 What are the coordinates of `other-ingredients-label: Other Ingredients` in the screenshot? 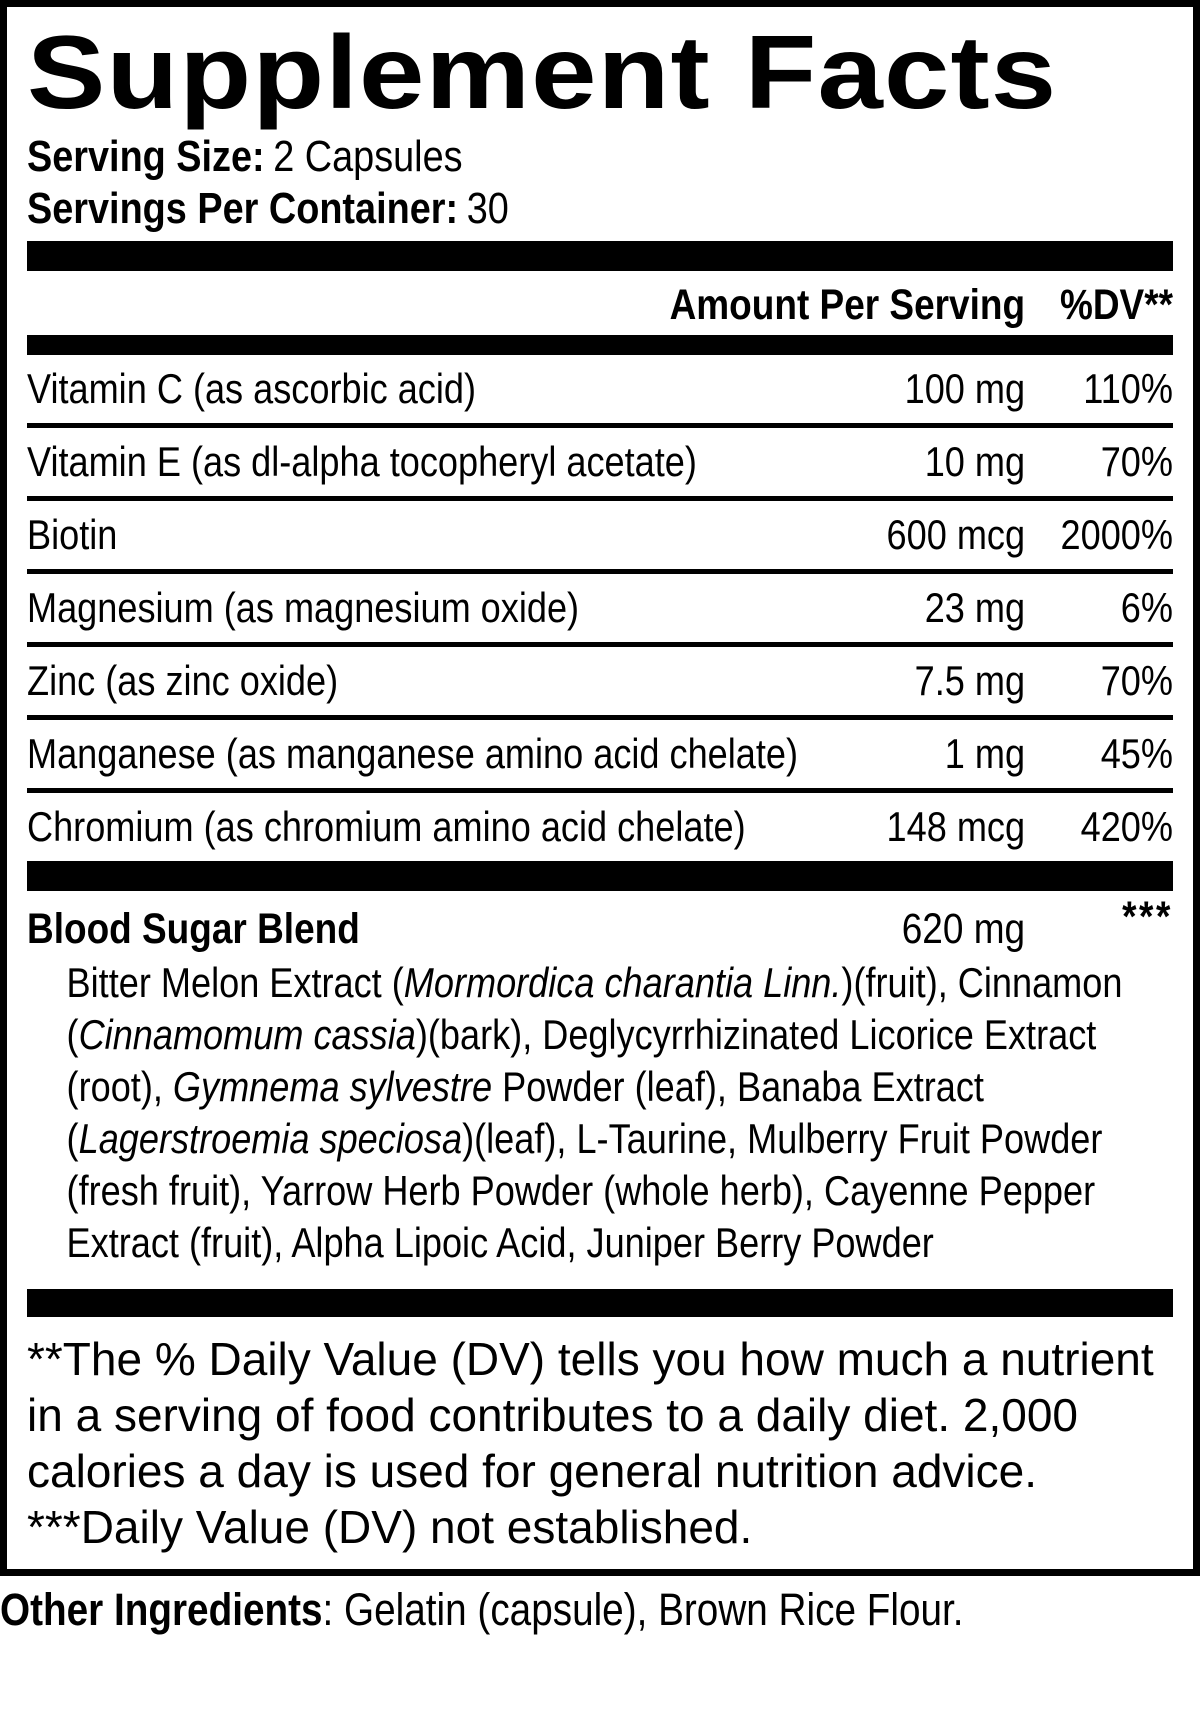 It's located at (161, 1609).